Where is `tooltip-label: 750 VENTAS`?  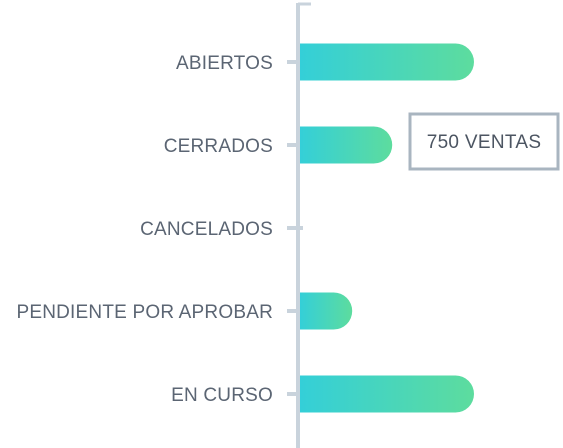
tooltip-label: 750 VENTAS is located at coordinates (484, 142).